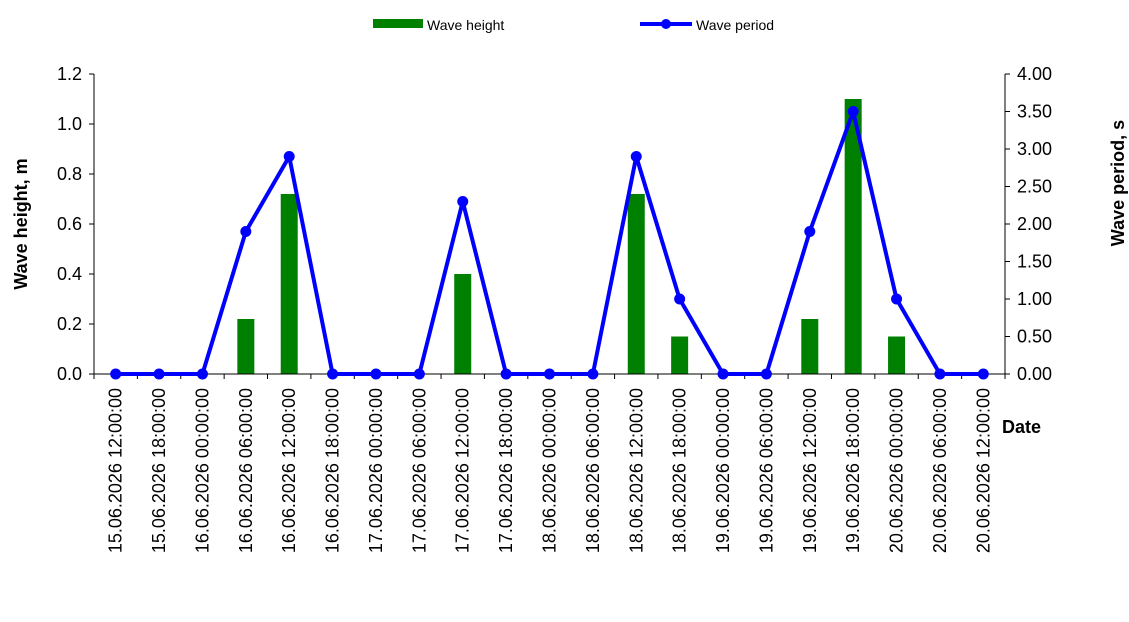 This screenshot has height=622, width=1129. What do you see at coordinates (69, 74) in the screenshot?
I see `y-tick-label-left: 1.2` at bounding box center [69, 74].